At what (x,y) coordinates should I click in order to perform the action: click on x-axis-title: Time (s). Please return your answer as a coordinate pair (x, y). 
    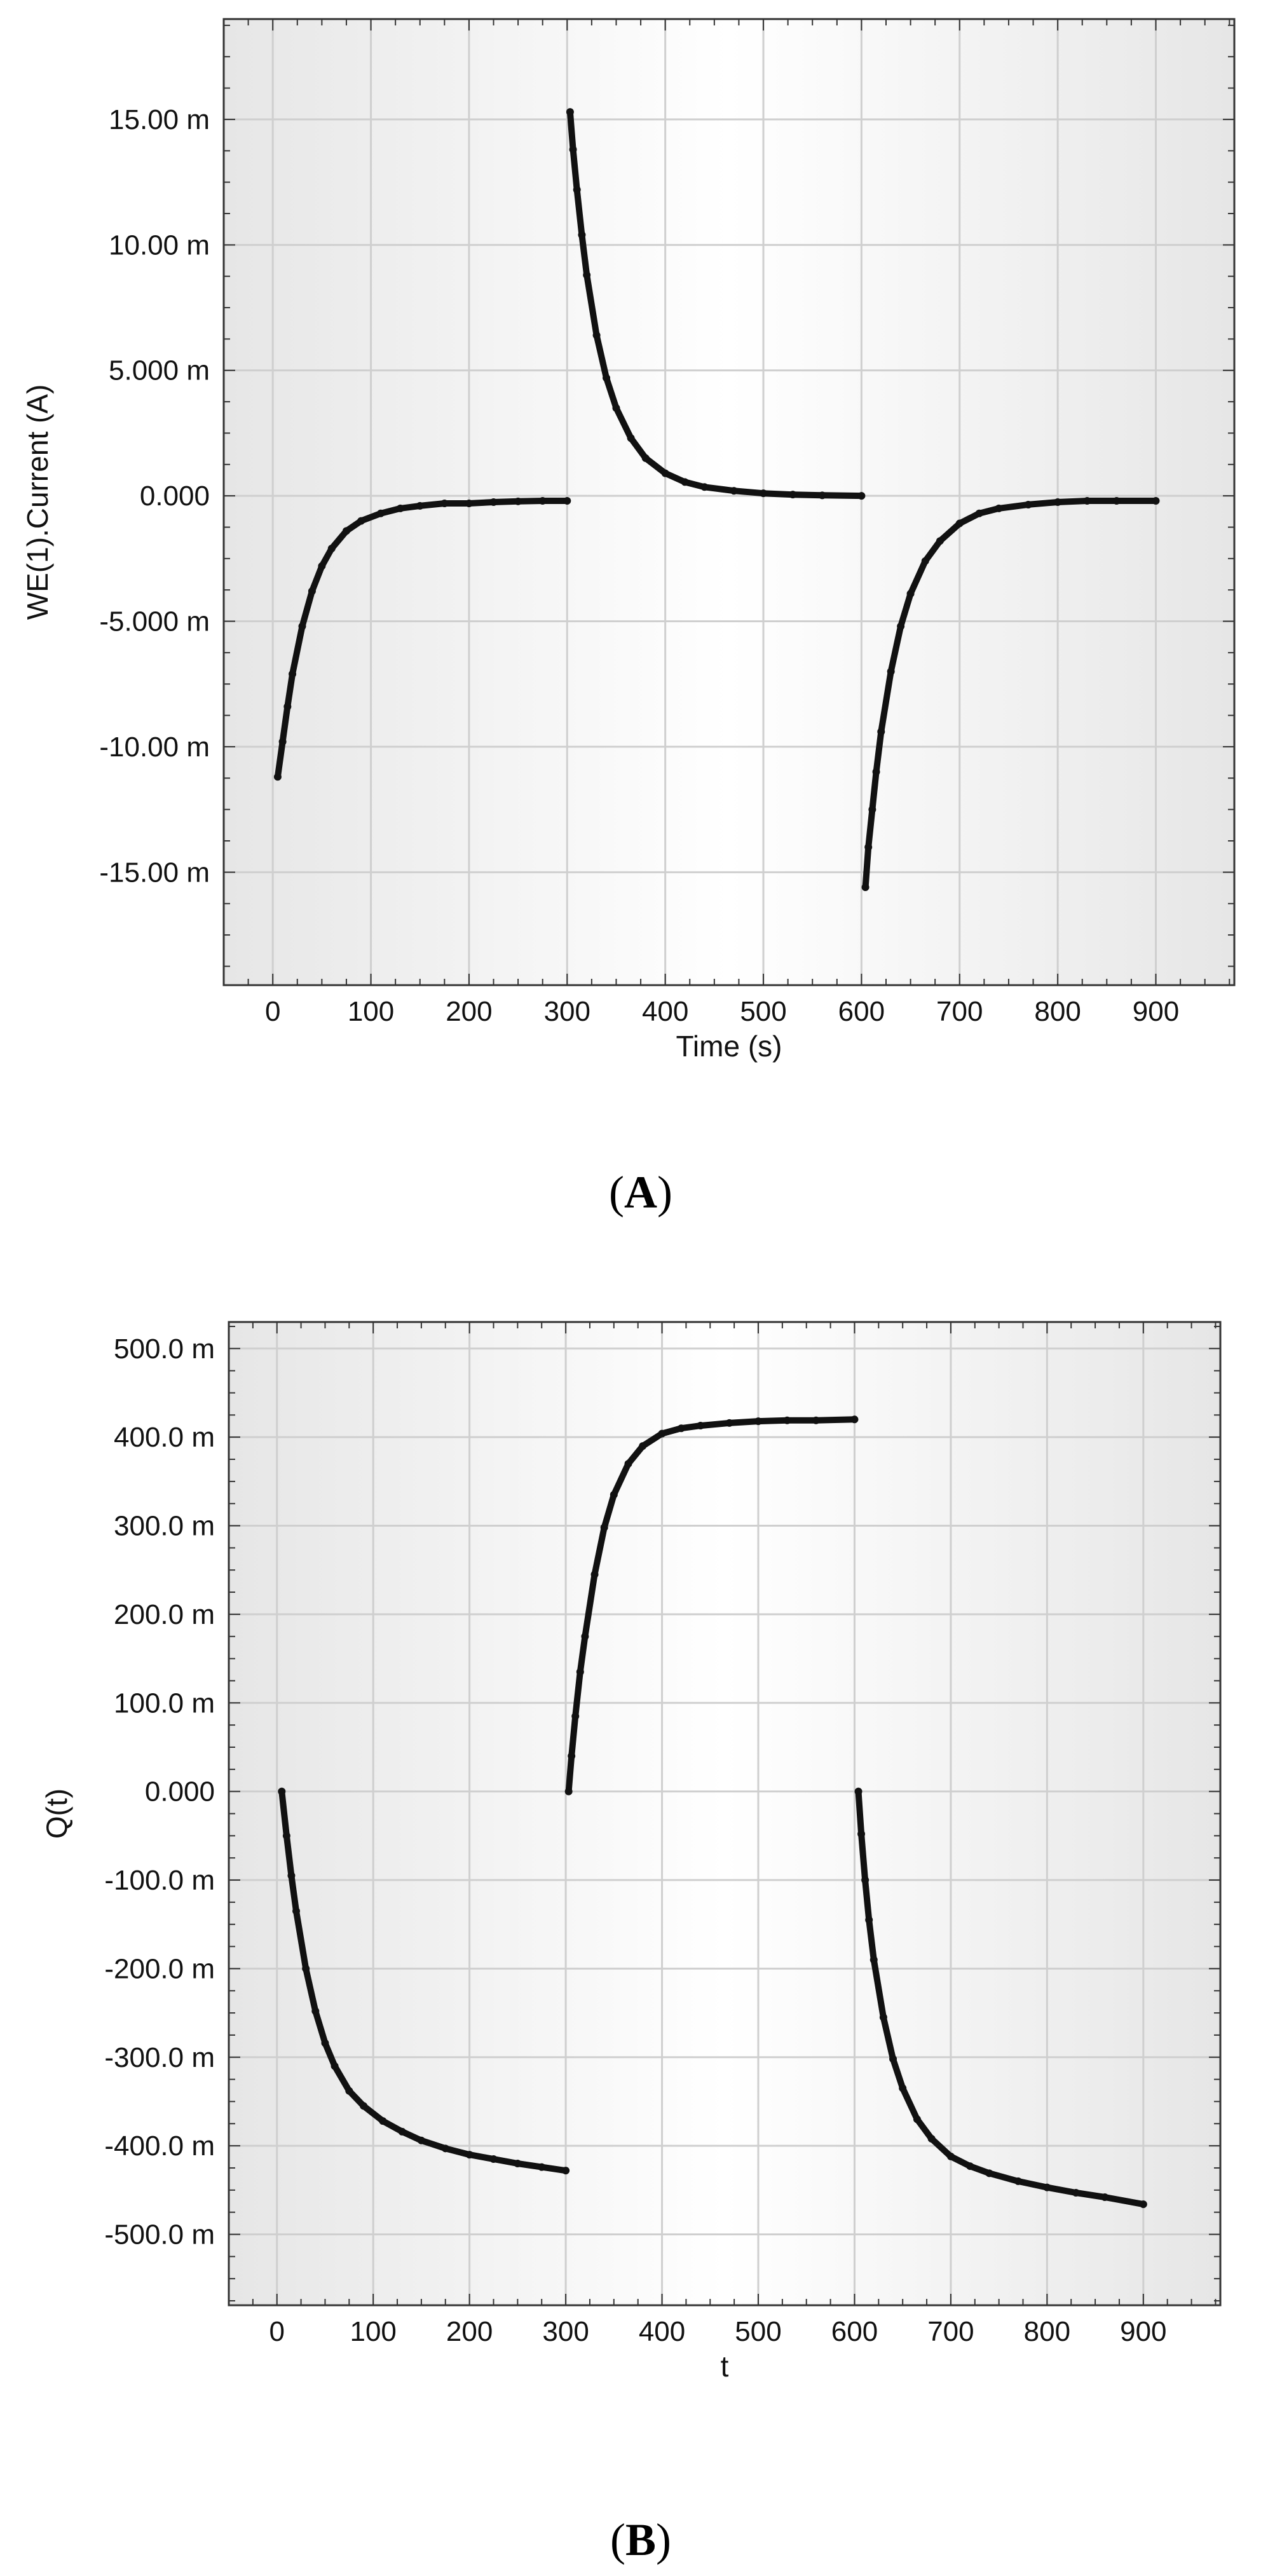
    Looking at the image, I should click on (729, 1046).